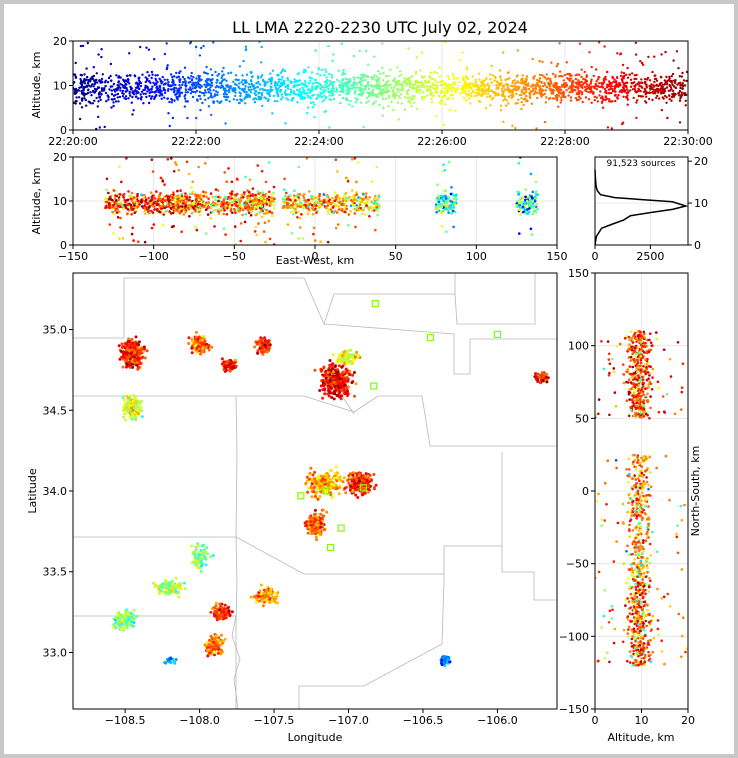 This screenshot has height=758, width=738. Describe the element at coordinates (60, 201) in the screenshot. I see `altitude-axis-tick-label: 10` at that location.